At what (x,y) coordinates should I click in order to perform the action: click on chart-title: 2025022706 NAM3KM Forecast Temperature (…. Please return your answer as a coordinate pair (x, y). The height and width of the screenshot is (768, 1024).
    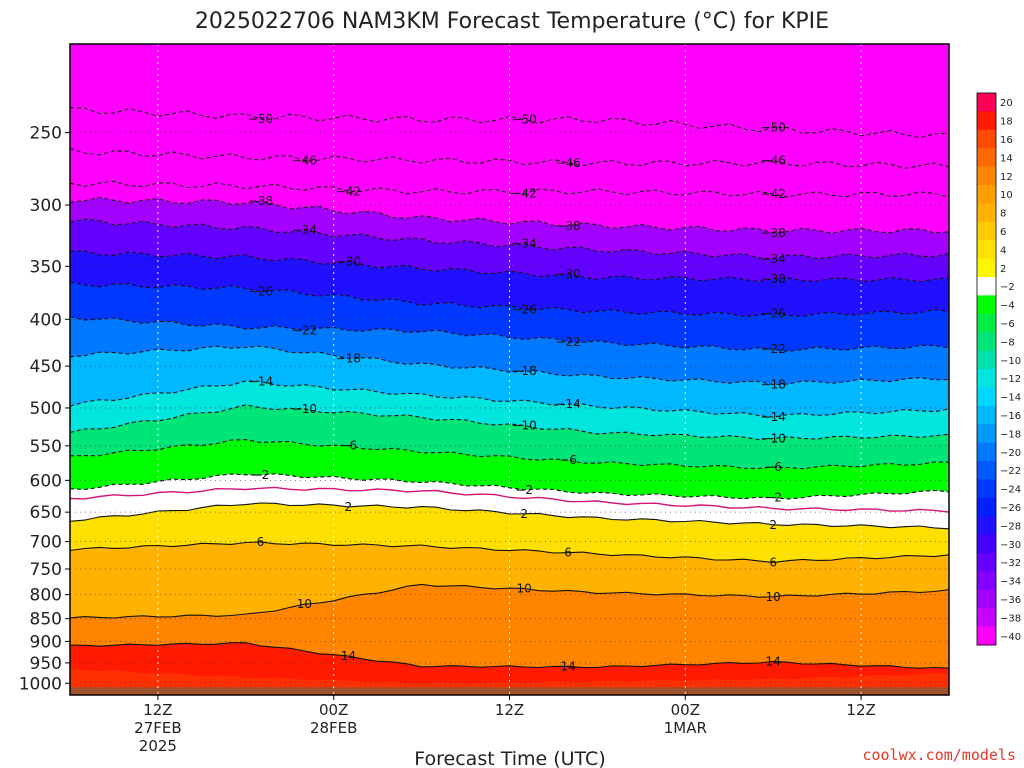
    Looking at the image, I should click on (512, 21).